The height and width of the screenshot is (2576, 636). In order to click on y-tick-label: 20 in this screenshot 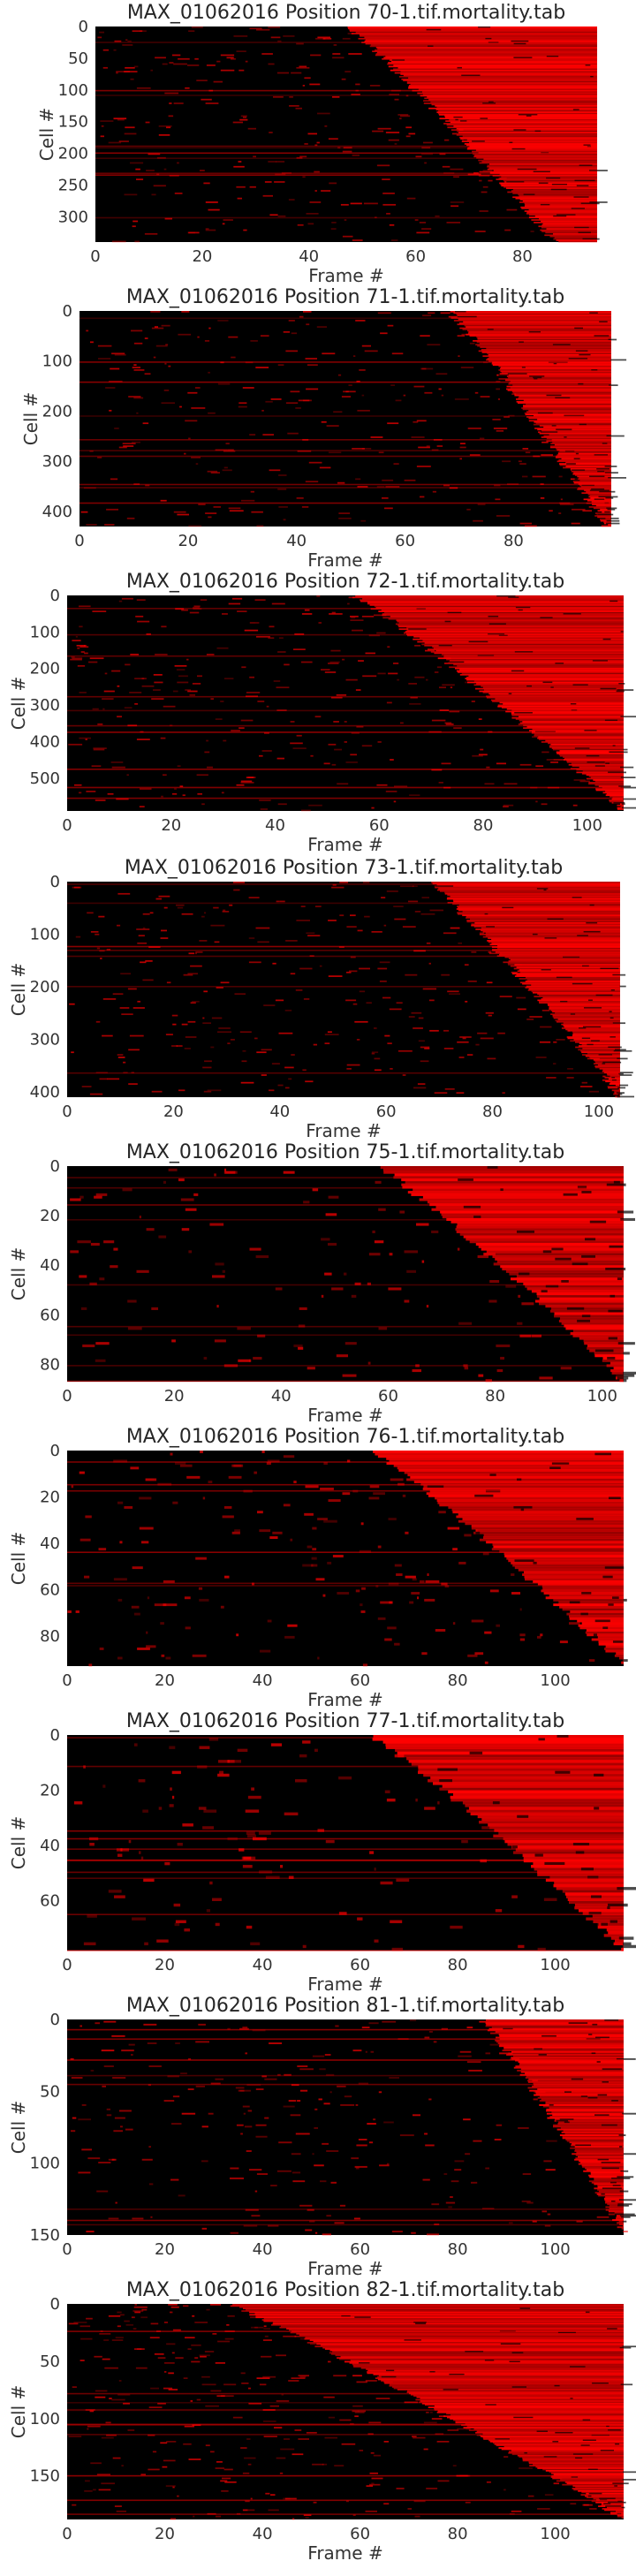, I will do `click(50, 1791)`.